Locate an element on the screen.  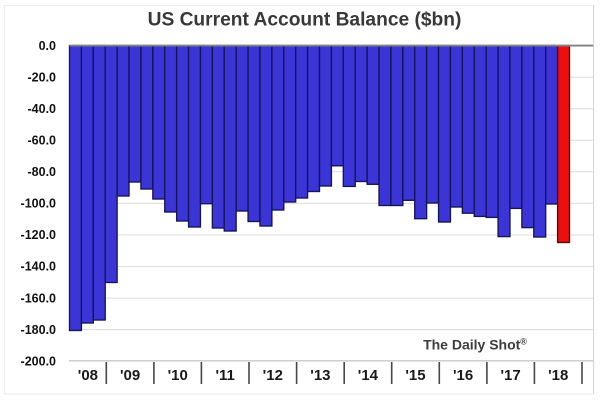
svg-text: -60.0 is located at coordinates (42, 141).